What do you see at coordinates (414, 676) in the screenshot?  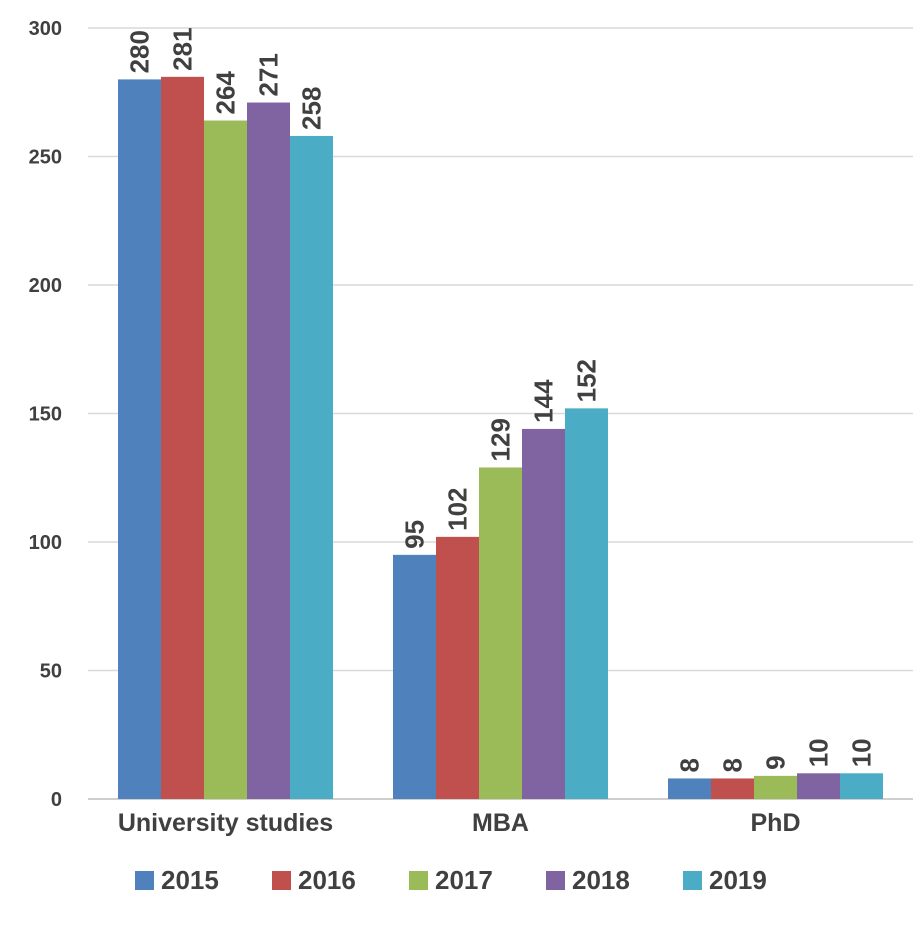 I see `bar-2015-mba` at bounding box center [414, 676].